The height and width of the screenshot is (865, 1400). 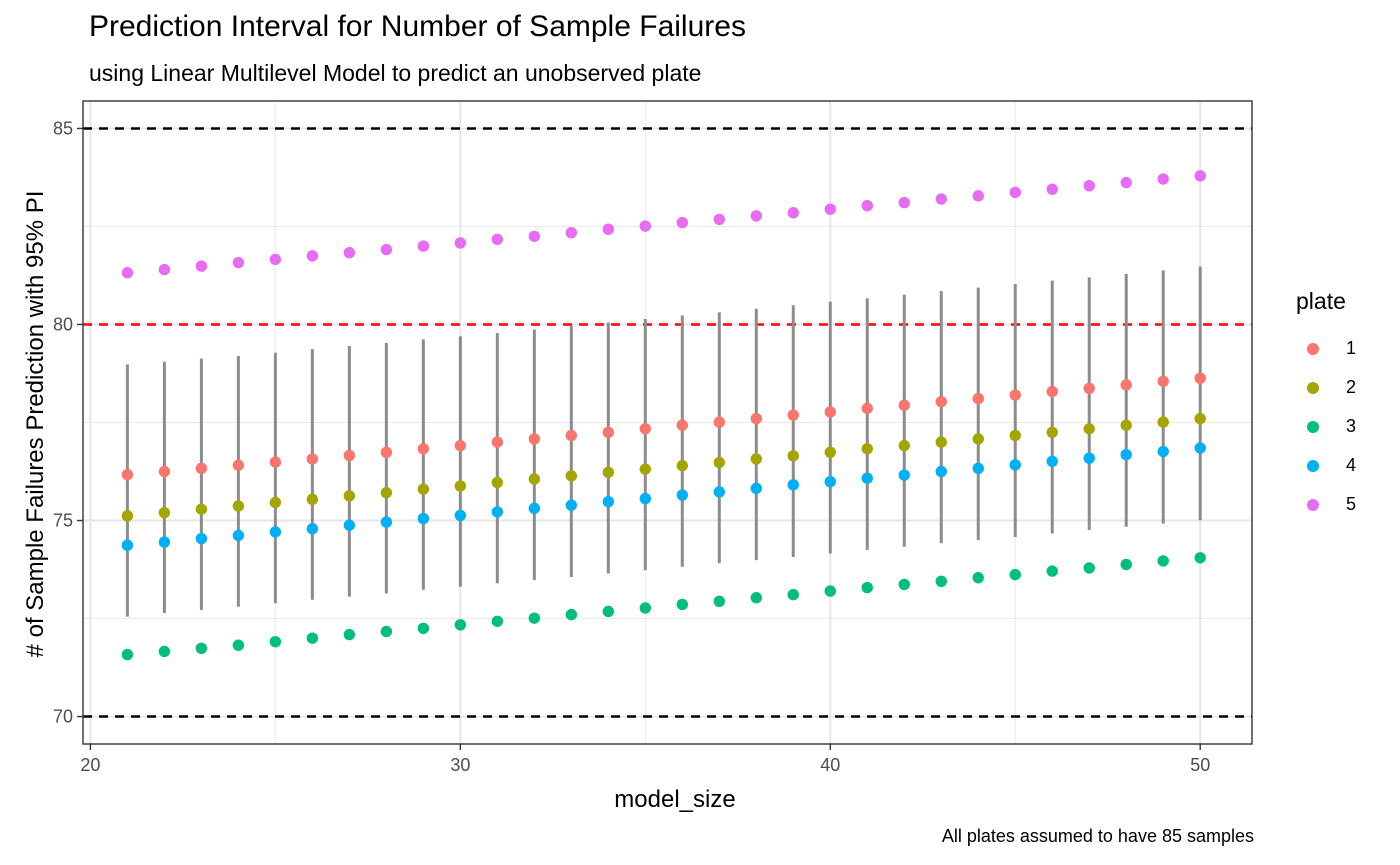 I want to click on legend-item-plate-3: 3, so click(x=1326, y=426).